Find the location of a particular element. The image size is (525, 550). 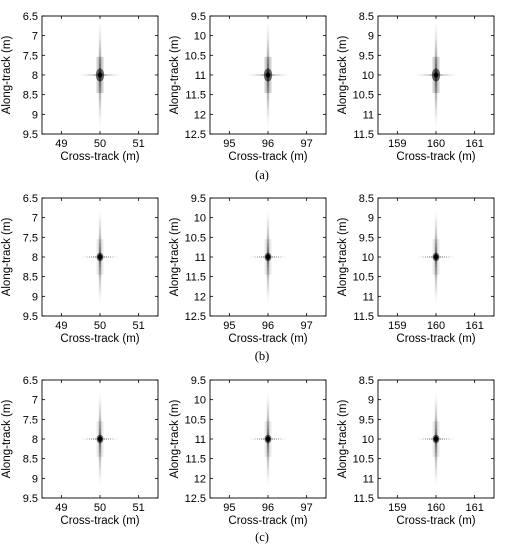

plot-7-ylabel: Along-track (m) is located at coordinates (175, 439).